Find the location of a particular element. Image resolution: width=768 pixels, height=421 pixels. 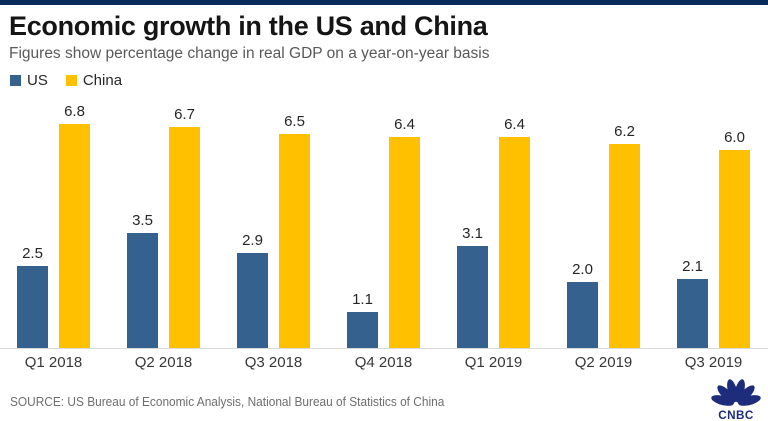

bar-column: 2.1 is located at coordinates (692, 303).